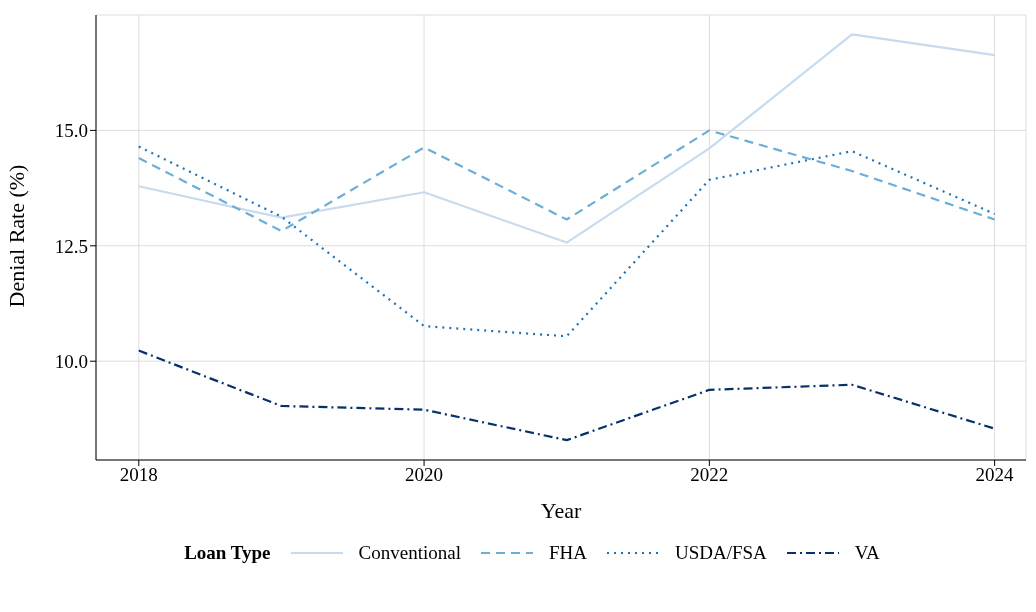  What do you see at coordinates (71, 131) in the screenshot?
I see `y-tick-label: 15.0` at bounding box center [71, 131].